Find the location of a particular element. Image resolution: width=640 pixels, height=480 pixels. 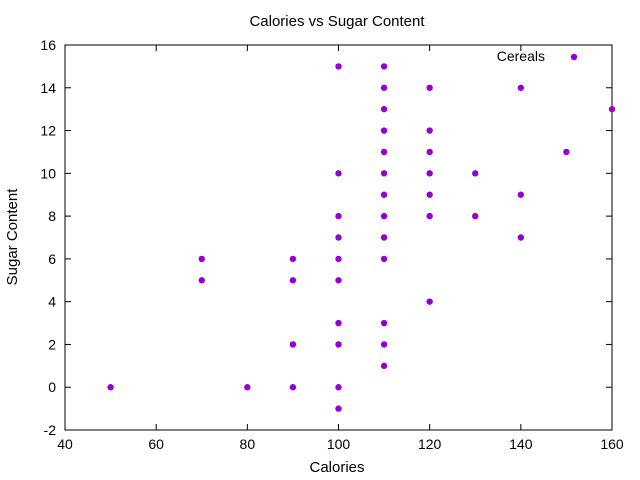

y-axis-title: Sugar Content is located at coordinates (12, 237).